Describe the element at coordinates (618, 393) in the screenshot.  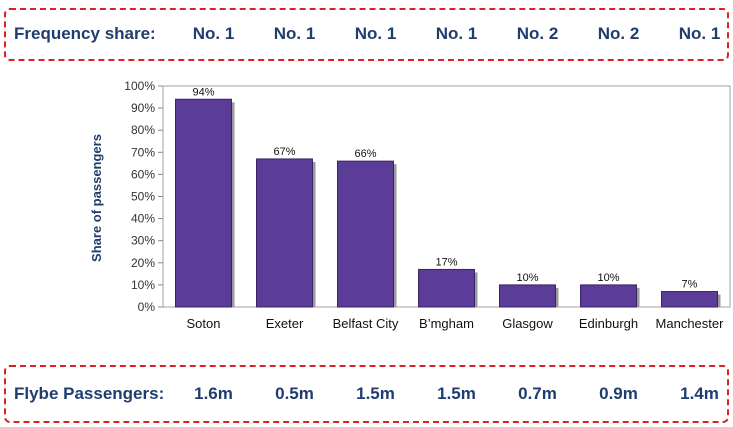
I see `flybe-passengers-value-5: 0.9m` at that location.